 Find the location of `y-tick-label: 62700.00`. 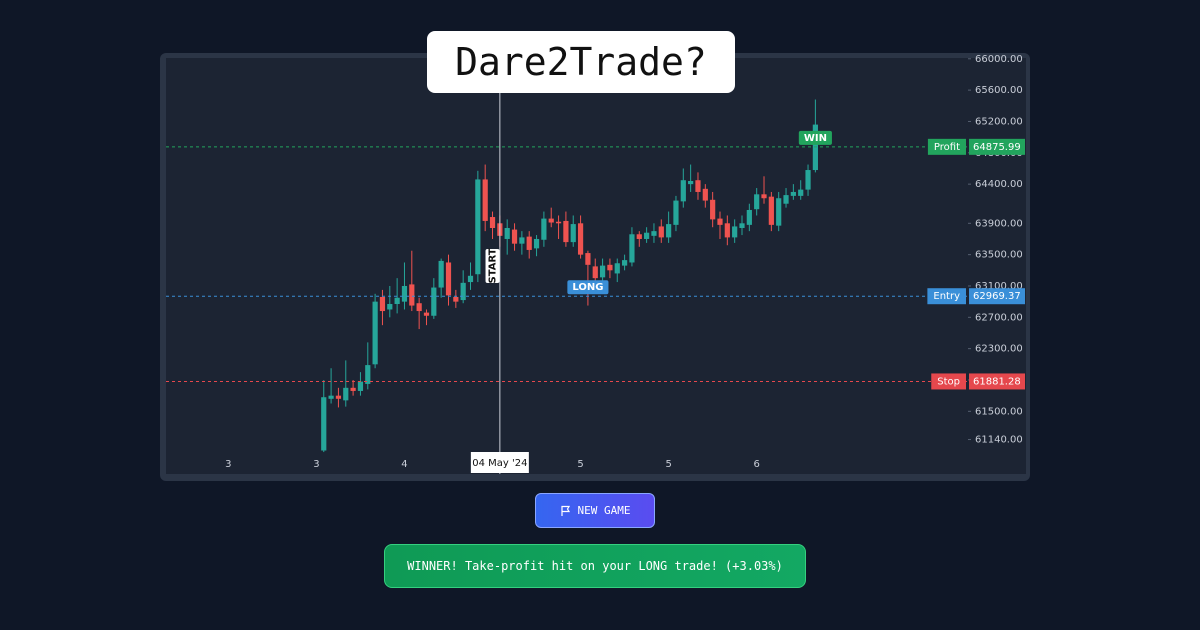

y-tick-label: 62700.00 is located at coordinates (999, 317).